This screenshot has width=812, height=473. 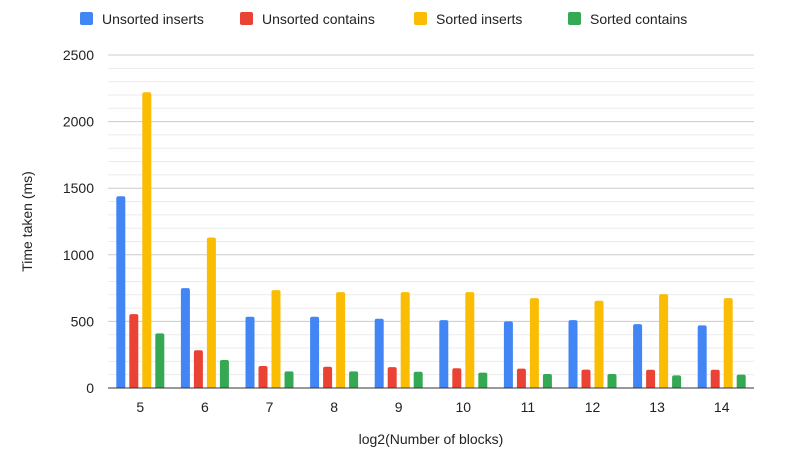 I want to click on legend-label: Sorted inserts, so click(x=479, y=19).